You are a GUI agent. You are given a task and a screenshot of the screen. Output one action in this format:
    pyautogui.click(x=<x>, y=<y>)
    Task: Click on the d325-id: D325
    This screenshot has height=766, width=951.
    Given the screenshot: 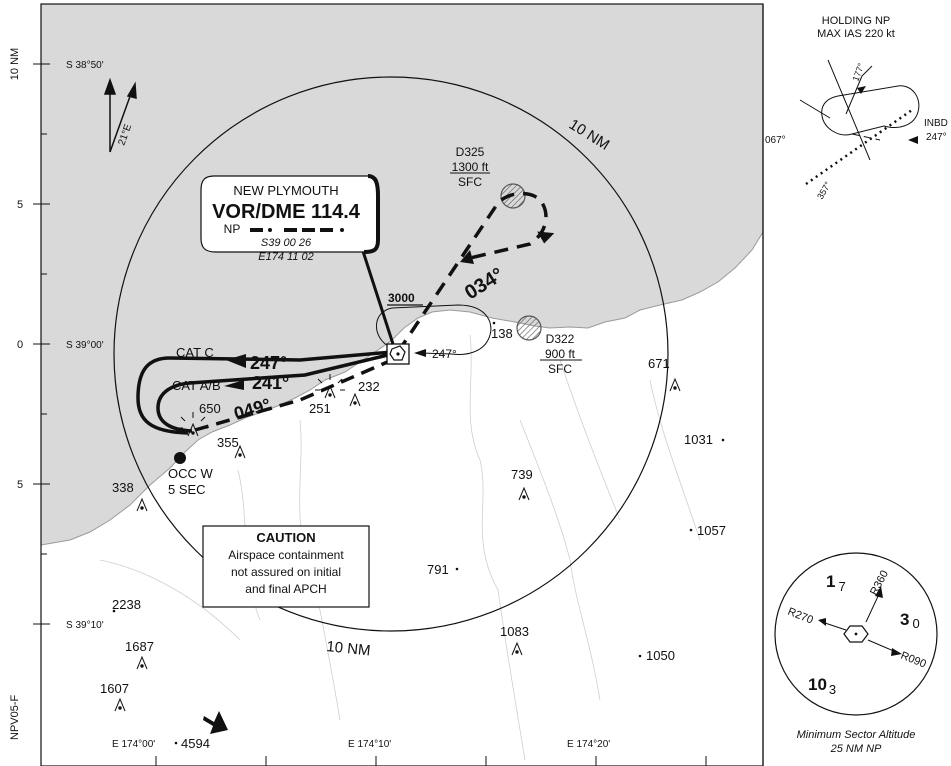 What is the action you would take?
    pyautogui.click(x=470, y=152)
    